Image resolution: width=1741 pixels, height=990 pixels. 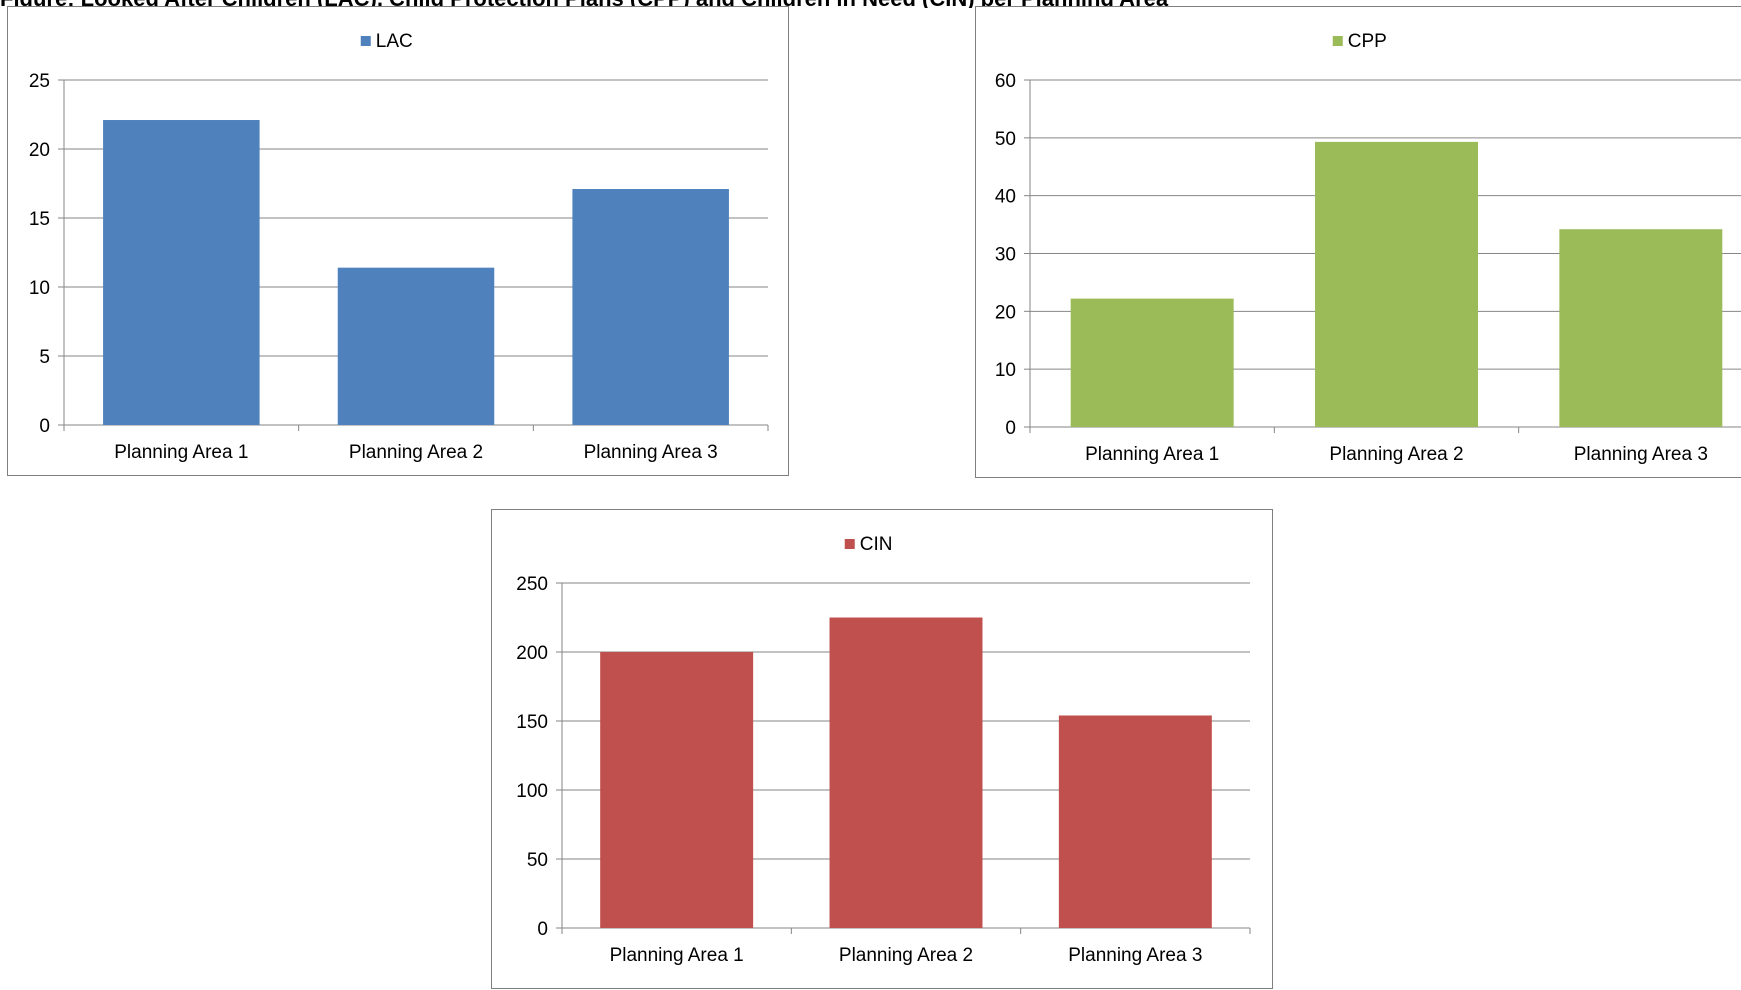 I want to click on y-tick-label: 150, so click(x=532, y=722).